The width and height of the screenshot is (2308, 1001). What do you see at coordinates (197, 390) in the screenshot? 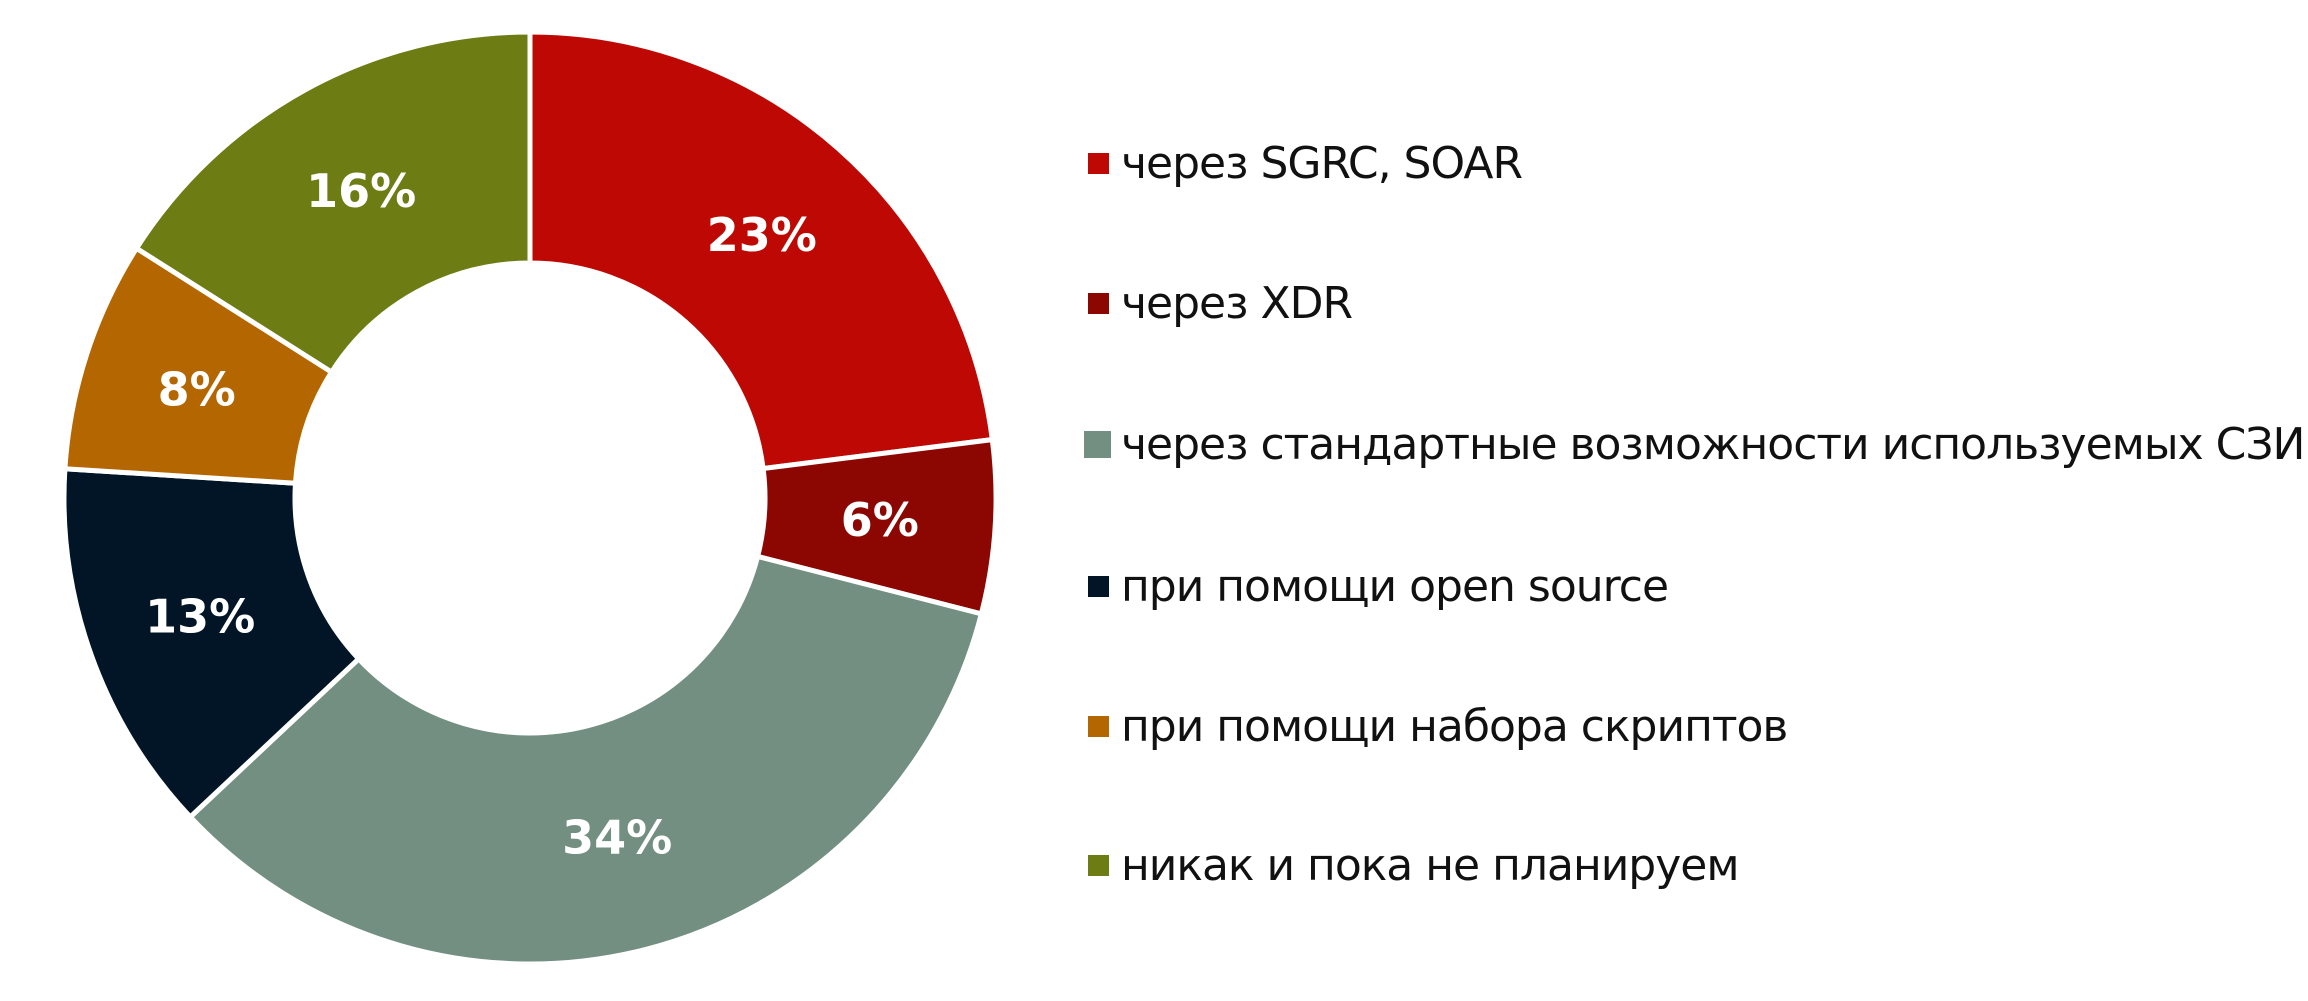
I see `slice-label: 8%` at bounding box center [197, 390].